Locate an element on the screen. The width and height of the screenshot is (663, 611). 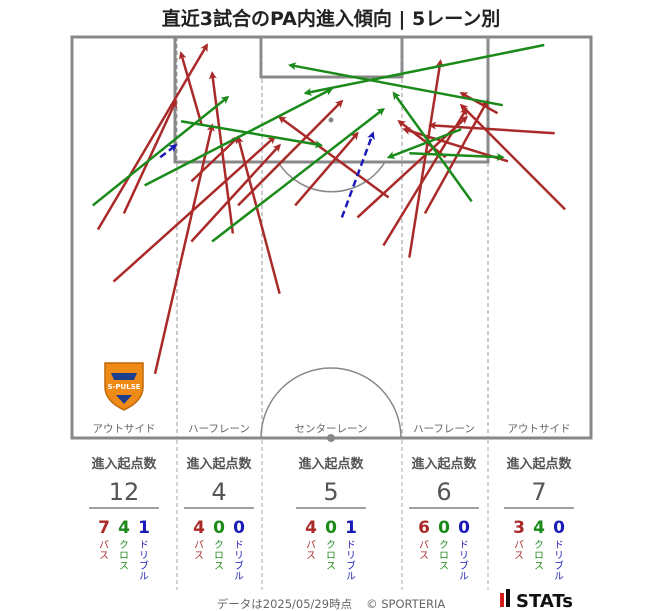
start-count: 7 is located at coordinates (538, 492).